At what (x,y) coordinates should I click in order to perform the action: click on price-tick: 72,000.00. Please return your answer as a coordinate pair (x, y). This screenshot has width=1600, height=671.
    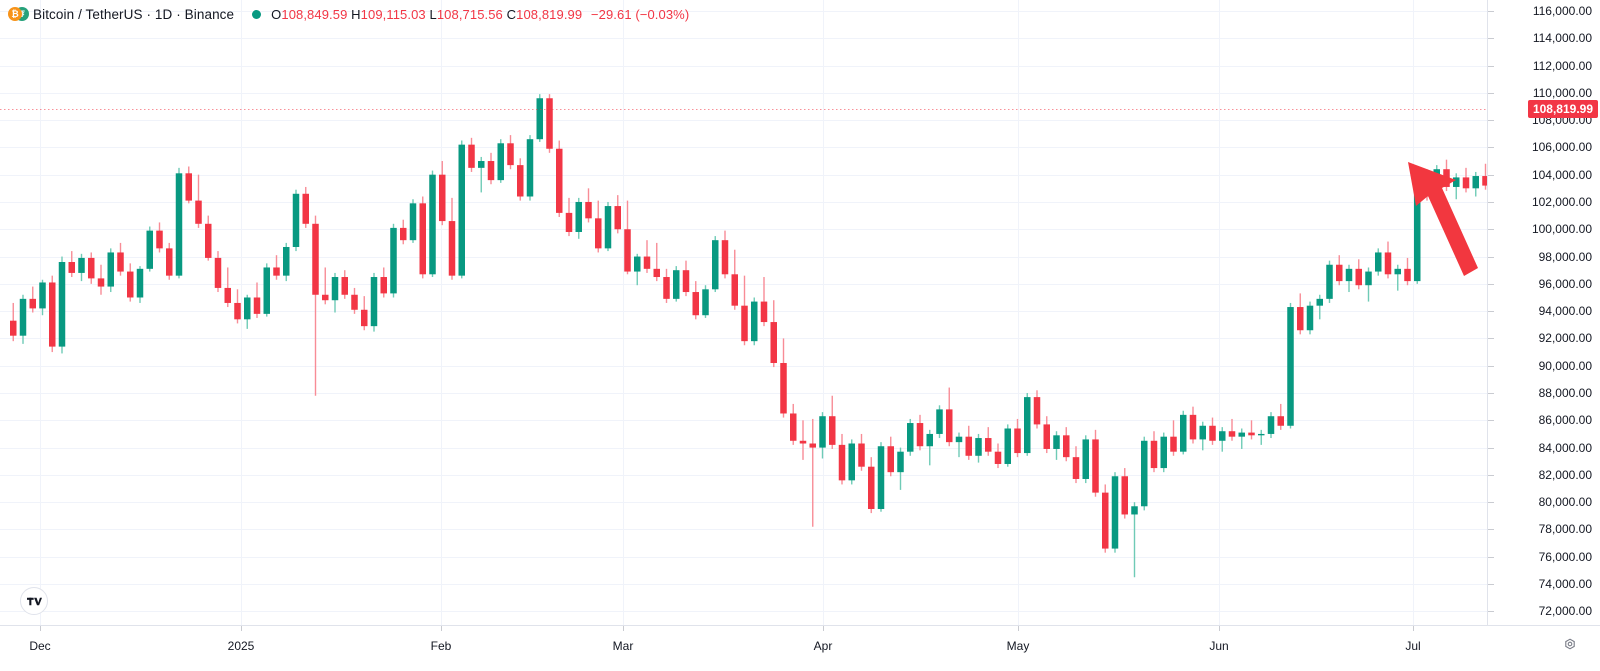
    Looking at the image, I should click on (1565, 611).